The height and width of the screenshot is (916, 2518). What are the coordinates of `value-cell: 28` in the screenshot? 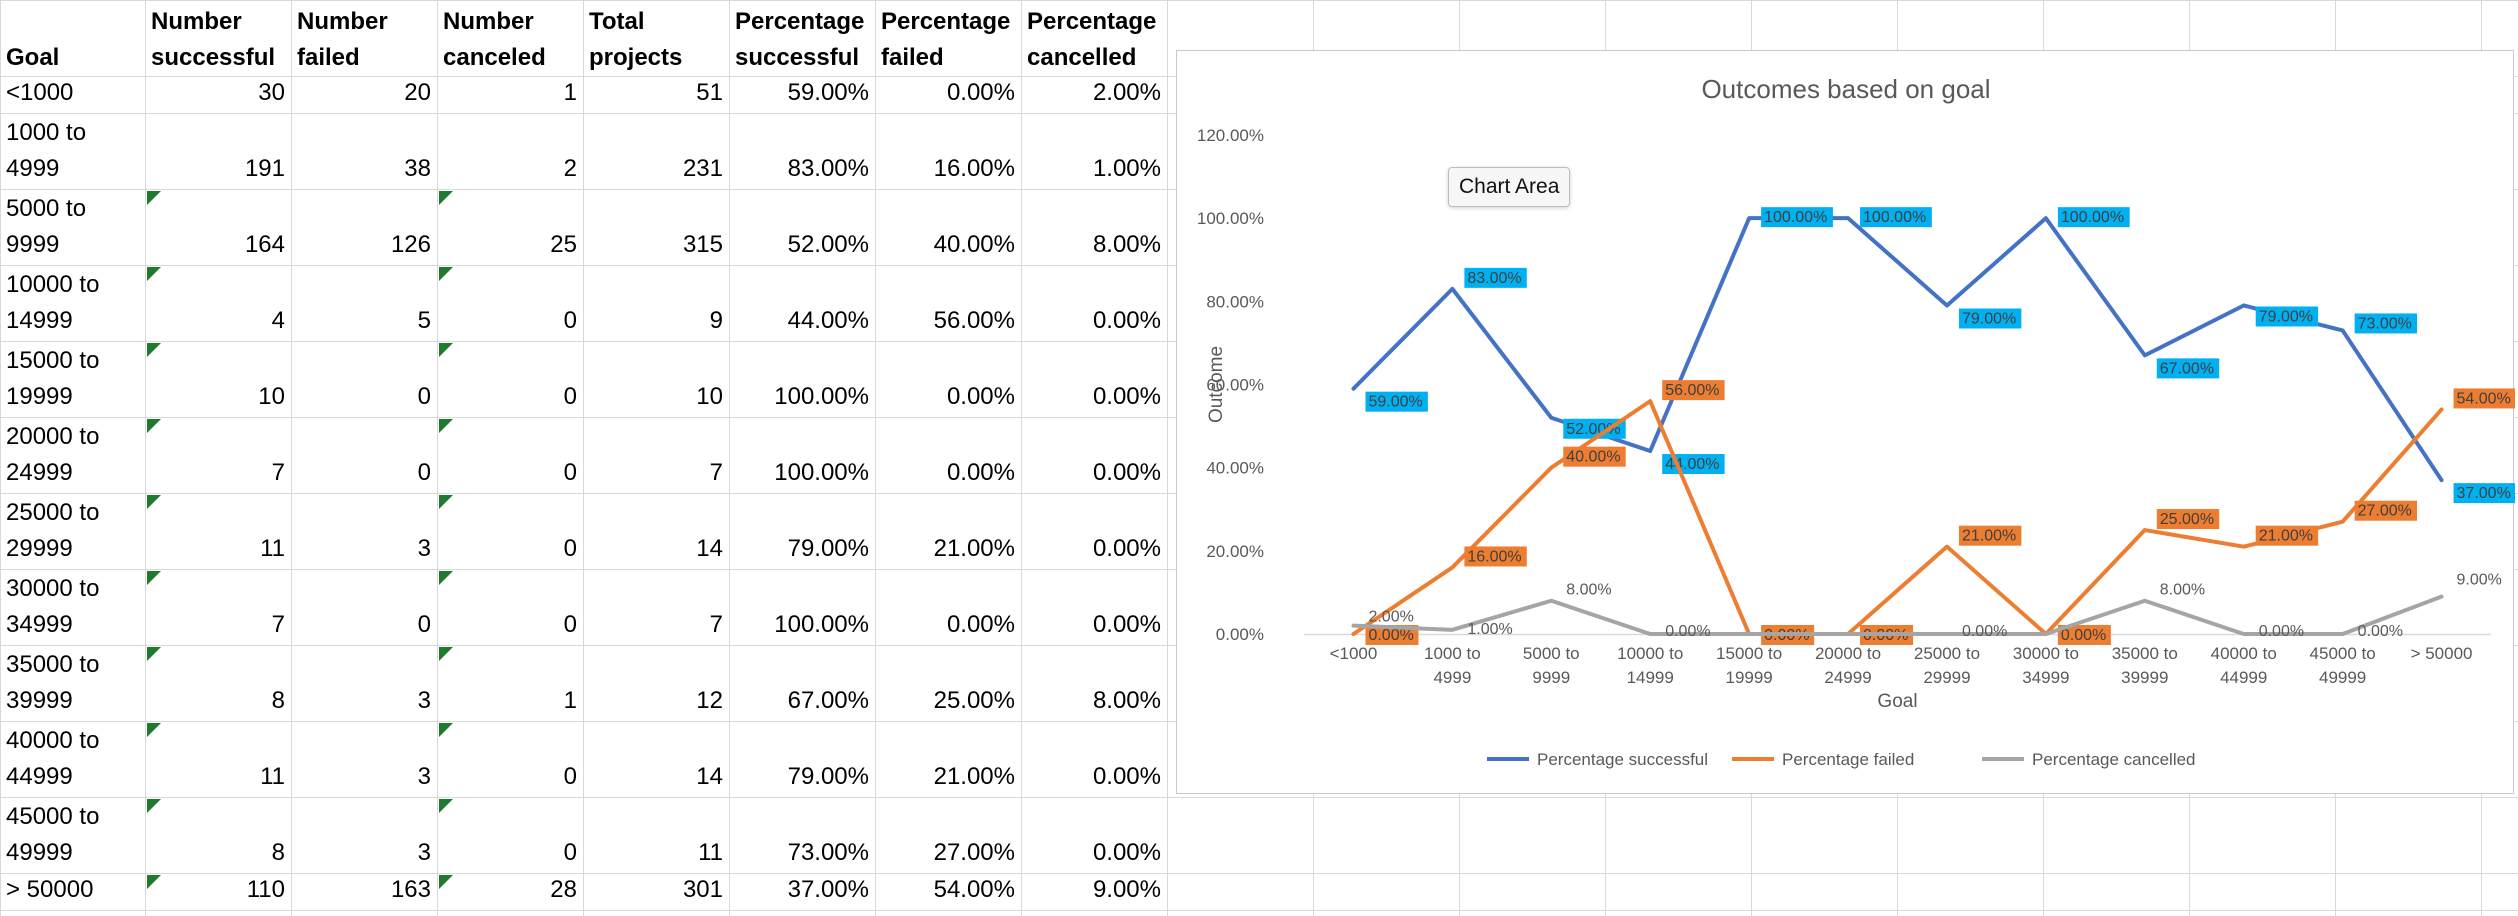 It's located at (563, 889).